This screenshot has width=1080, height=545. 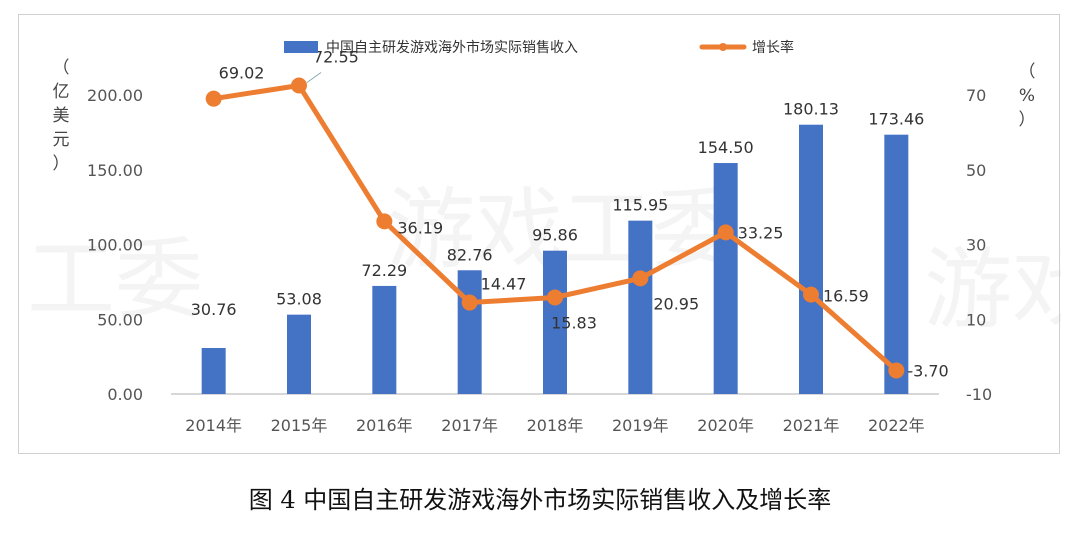 I want to click on x-axis-category-label: 2018年, so click(x=555, y=425).